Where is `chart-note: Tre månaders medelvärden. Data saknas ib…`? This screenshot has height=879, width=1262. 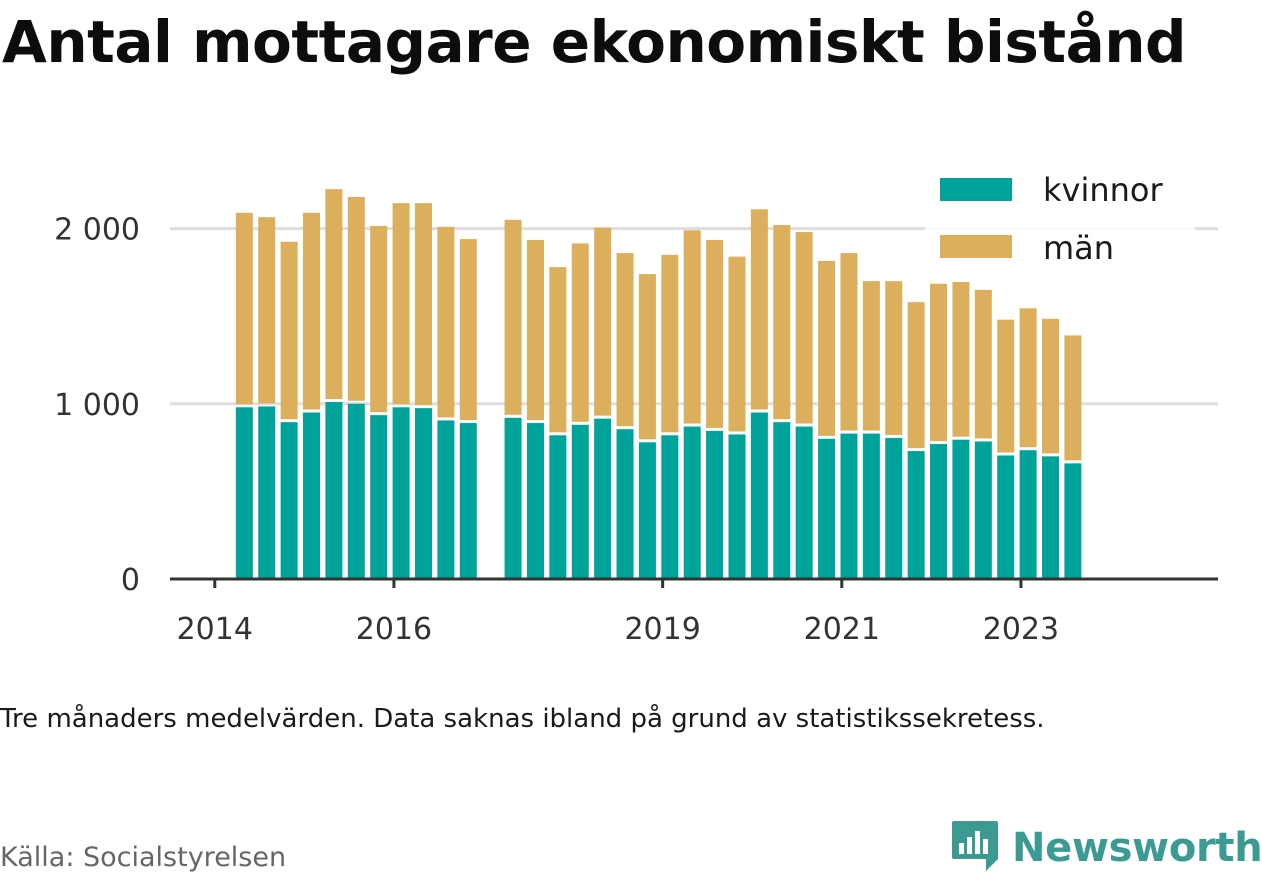 chart-note: Tre månaders medelvärden. Data saknas ib… is located at coordinates (522, 719).